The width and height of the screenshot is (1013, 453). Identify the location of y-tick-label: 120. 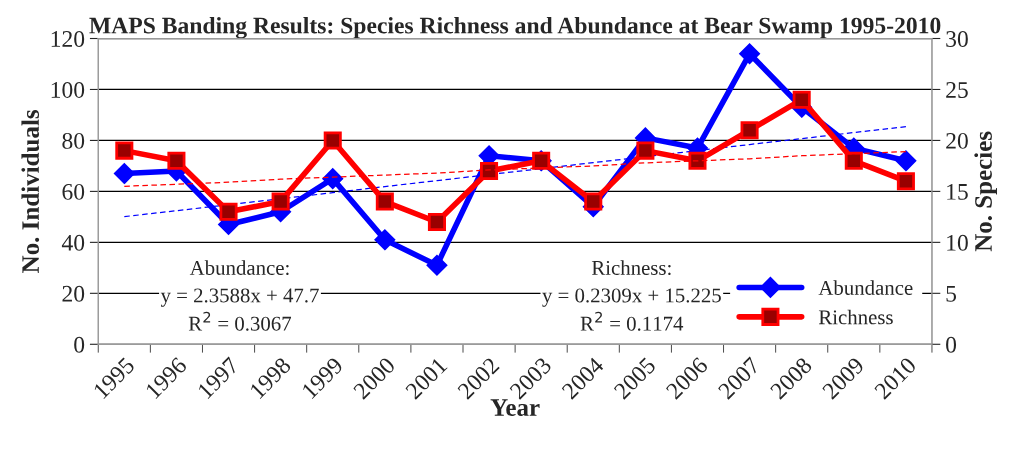
(68, 39).